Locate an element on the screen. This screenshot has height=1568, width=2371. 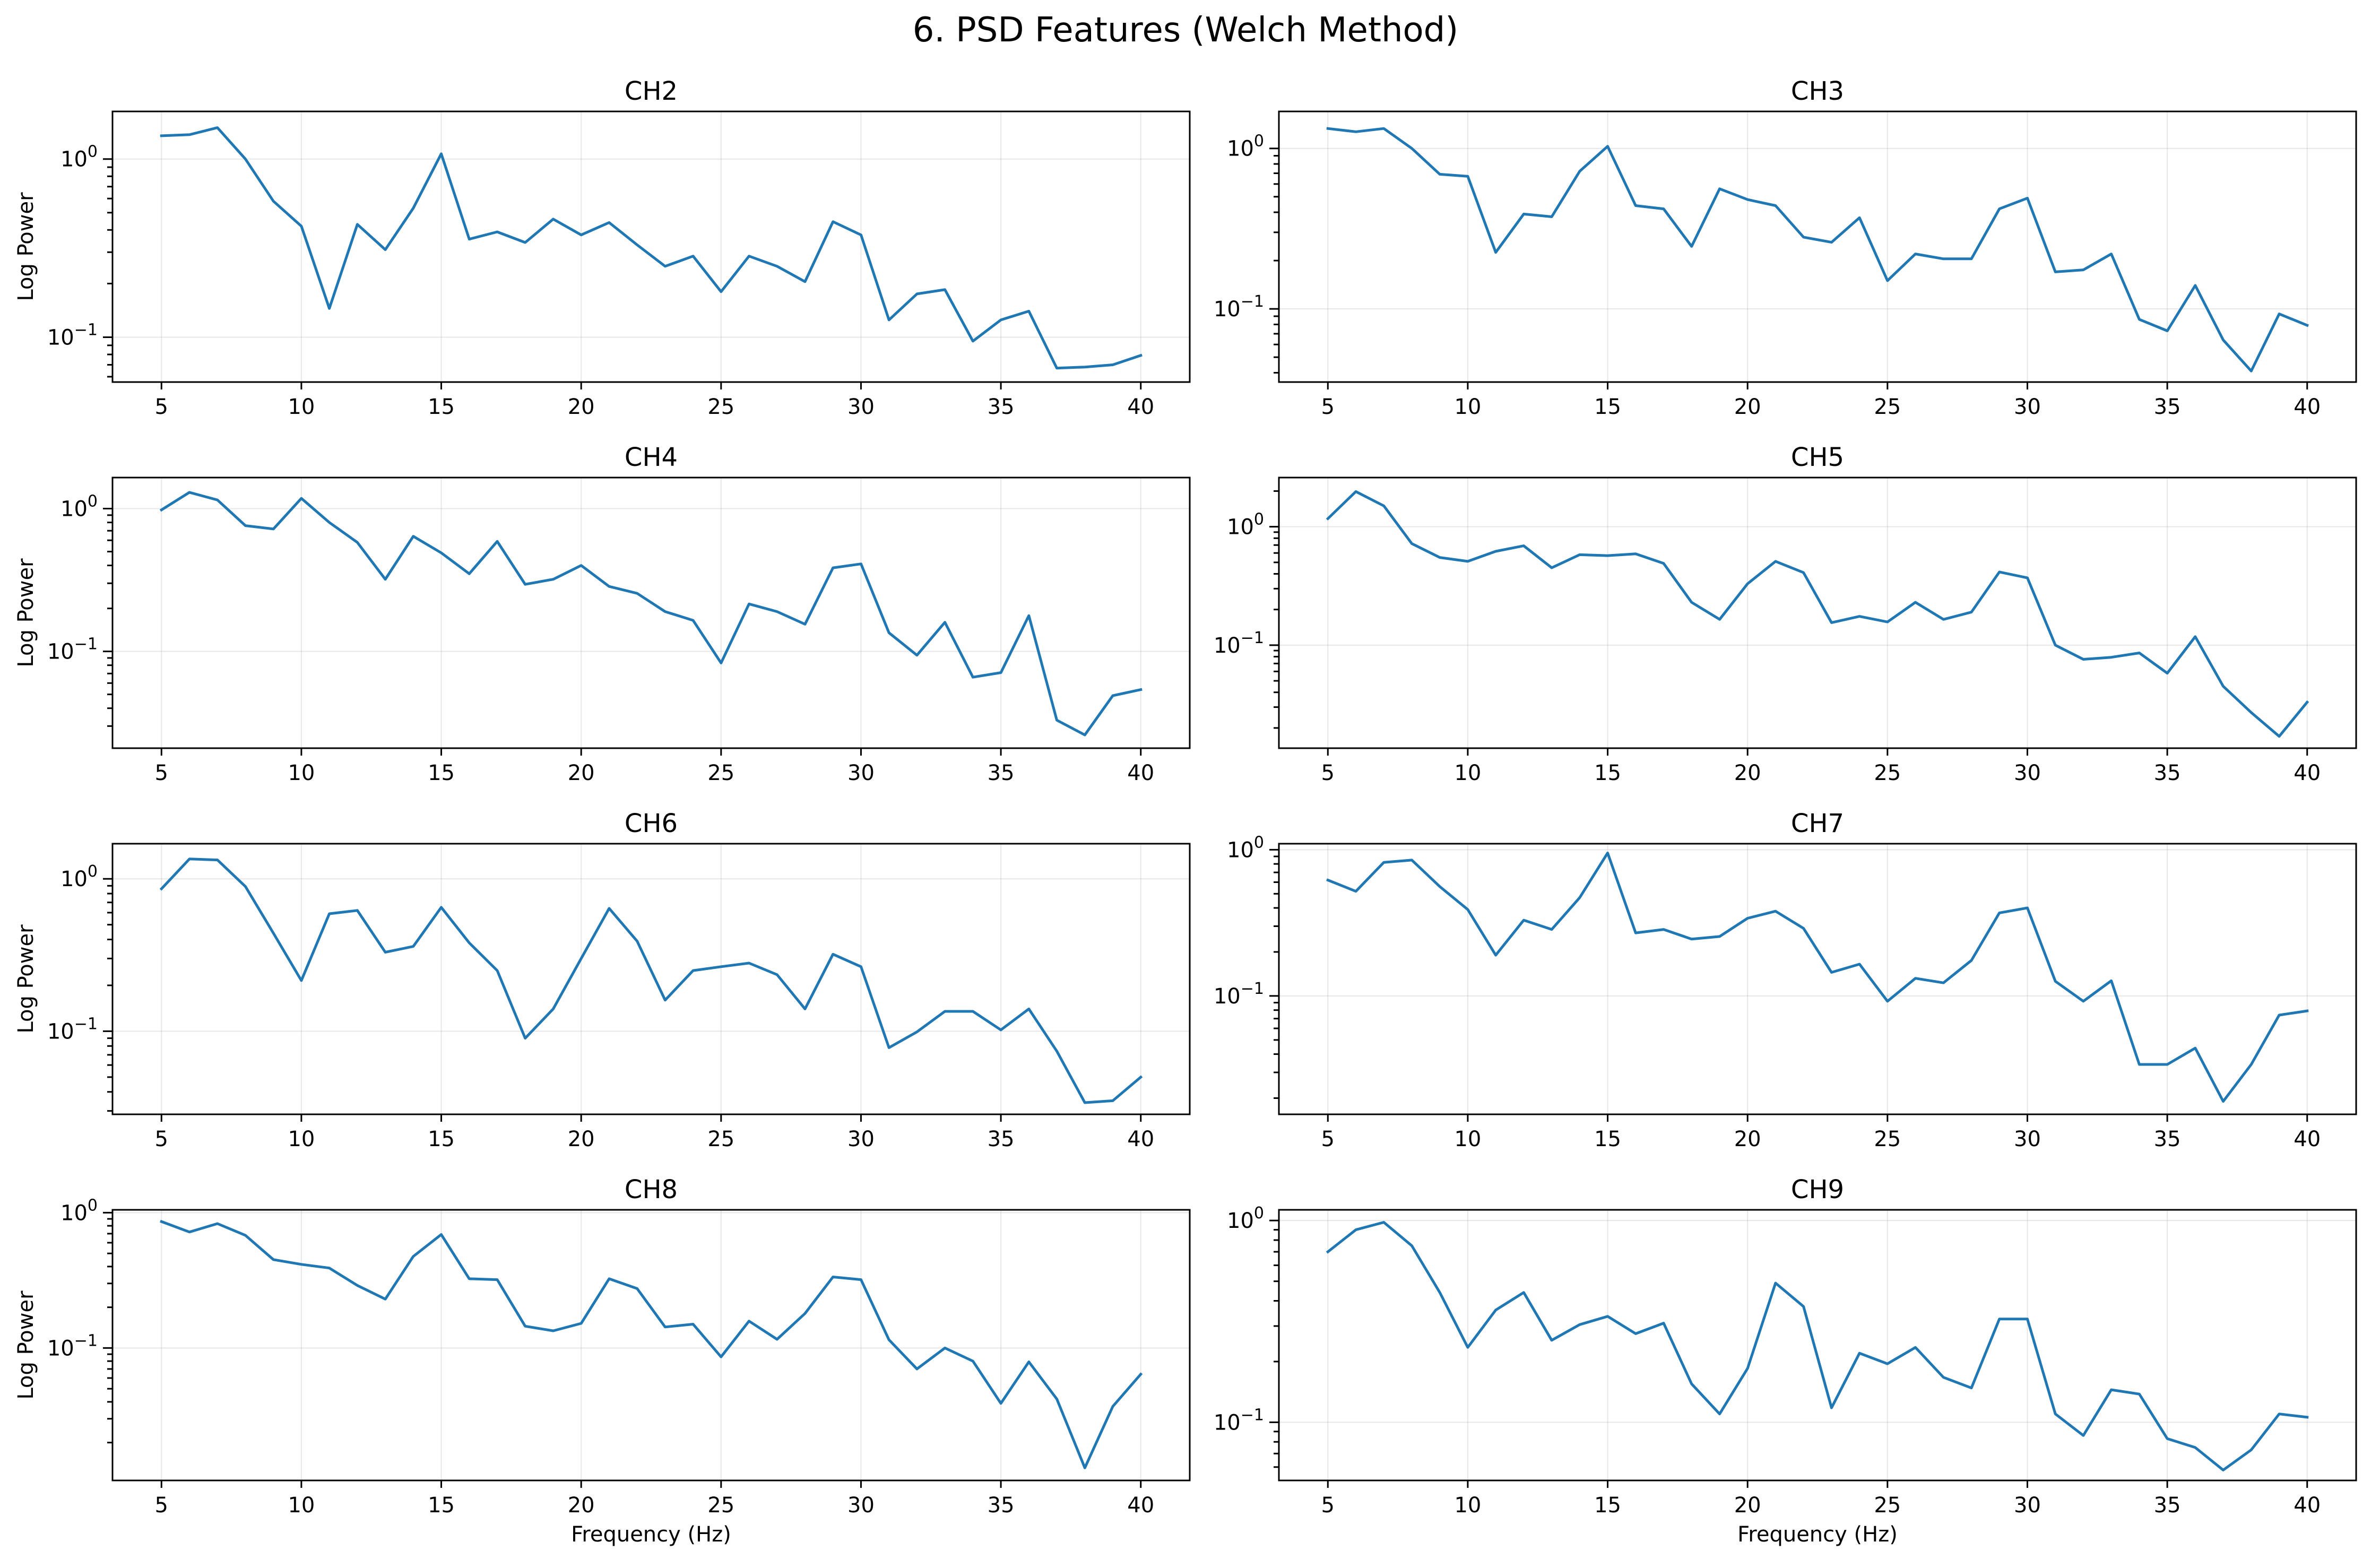
subplot-ch3: 5 10 15 20 25 30 35 40 10⁻¹ 100 CH3 is located at coordinates (1785, 247).